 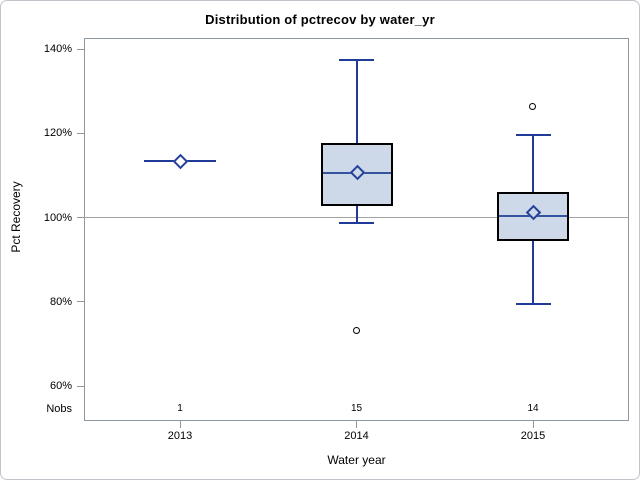 What do you see at coordinates (180, 408) in the screenshot?
I see `nobs-value: 1` at bounding box center [180, 408].